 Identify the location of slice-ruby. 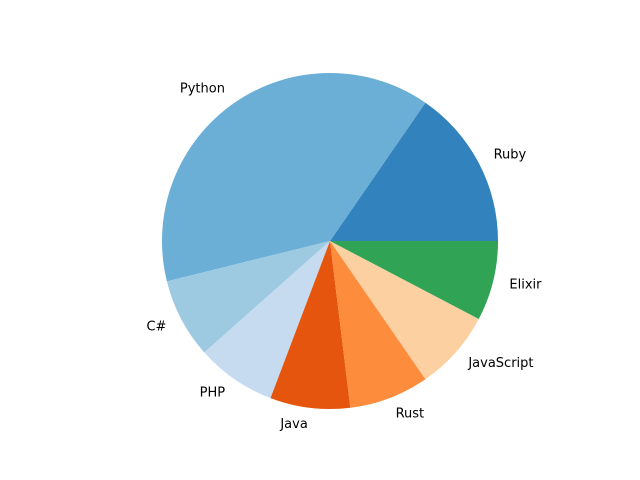
(414, 172).